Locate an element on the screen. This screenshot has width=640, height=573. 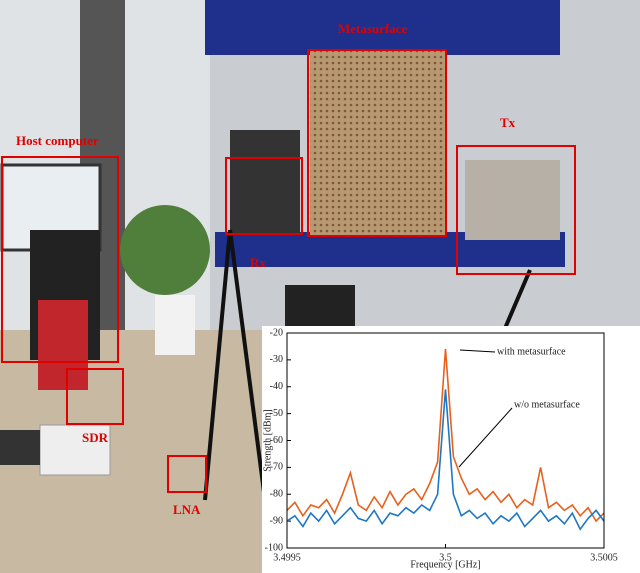
label-metasurface: Metasurface is located at coordinates (373, 28).